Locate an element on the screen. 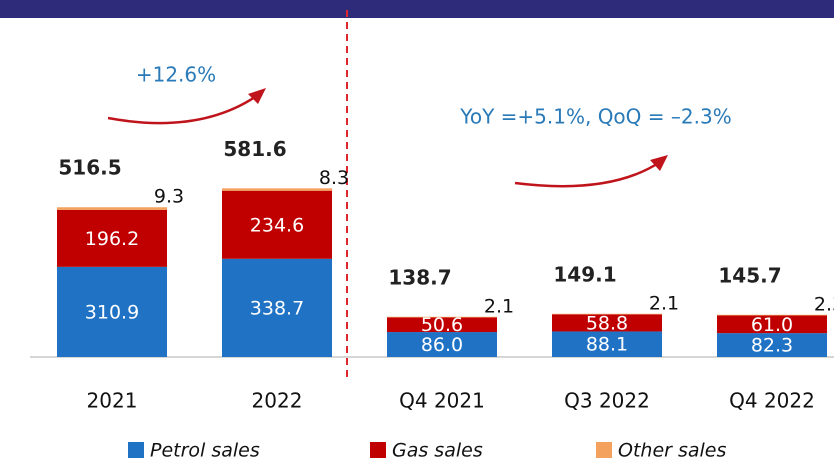  value-label: 58.8 is located at coordinates (607, 323).